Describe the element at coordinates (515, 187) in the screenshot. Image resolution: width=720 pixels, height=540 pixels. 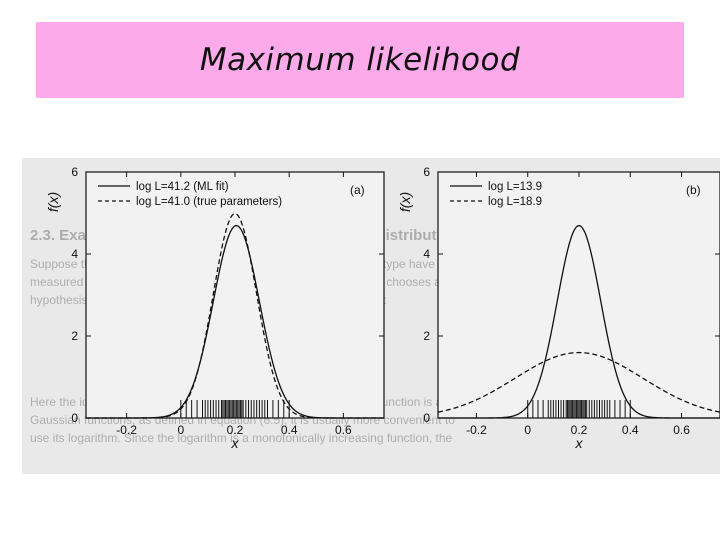
I see `legend-label: log L=13.9` at that location.